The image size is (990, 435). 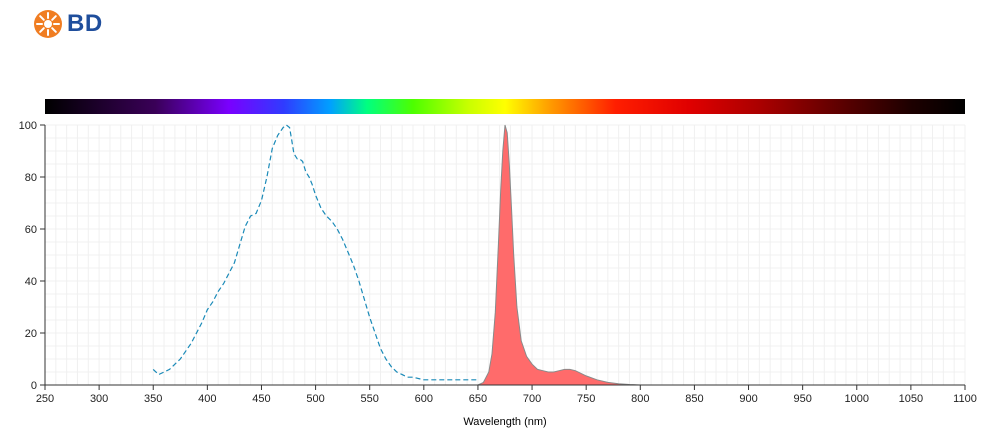 I want to click on x-tick-label: 350, so click(x=153, y=399).